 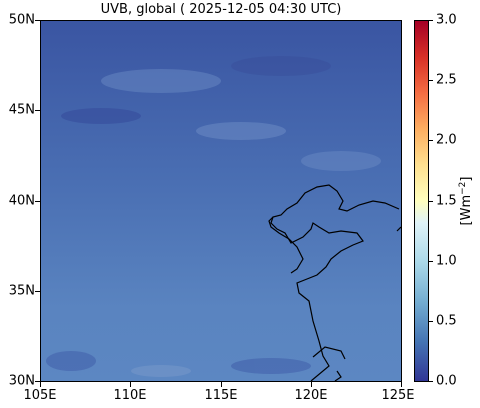 I want to click on colorbar-tick-label: 2.0, so click(x=446, y=140).